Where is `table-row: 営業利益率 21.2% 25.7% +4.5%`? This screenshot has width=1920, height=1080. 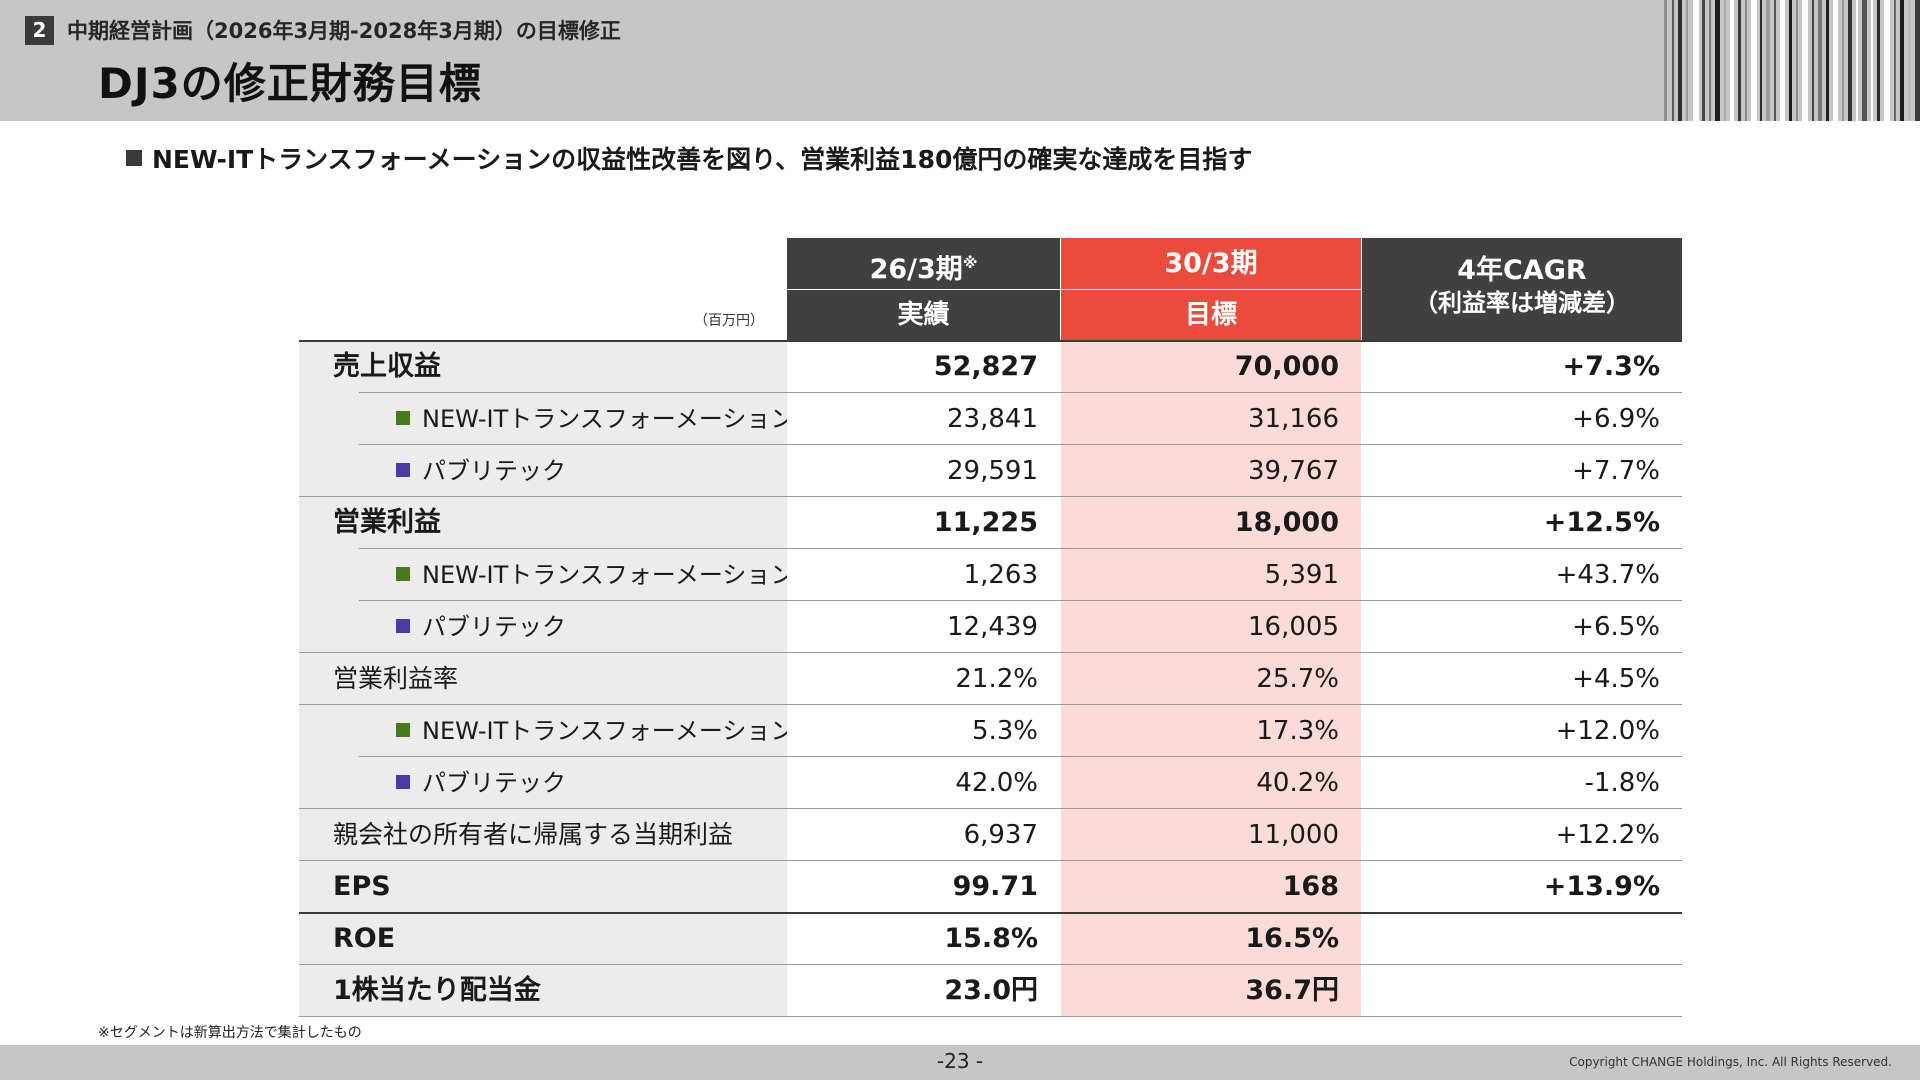 table-row: 営業利益率 21.2% 25.7% +4.5% is located at coordinates (990, 679).